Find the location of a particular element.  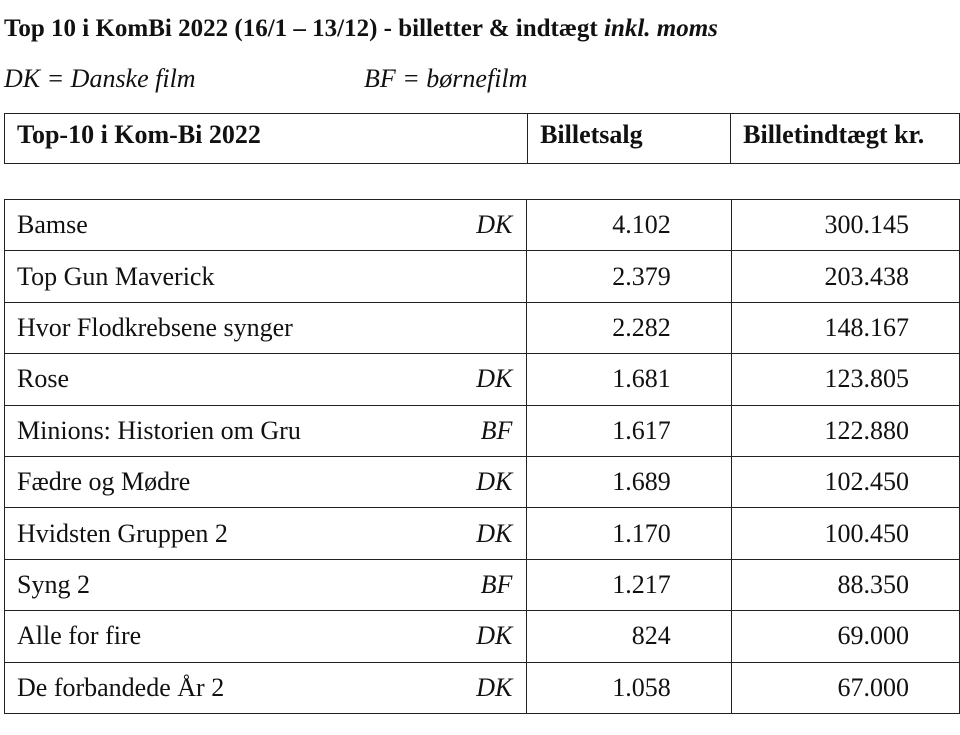

ticket-sales-value: 1.617 is located at coordinates (629, 430).